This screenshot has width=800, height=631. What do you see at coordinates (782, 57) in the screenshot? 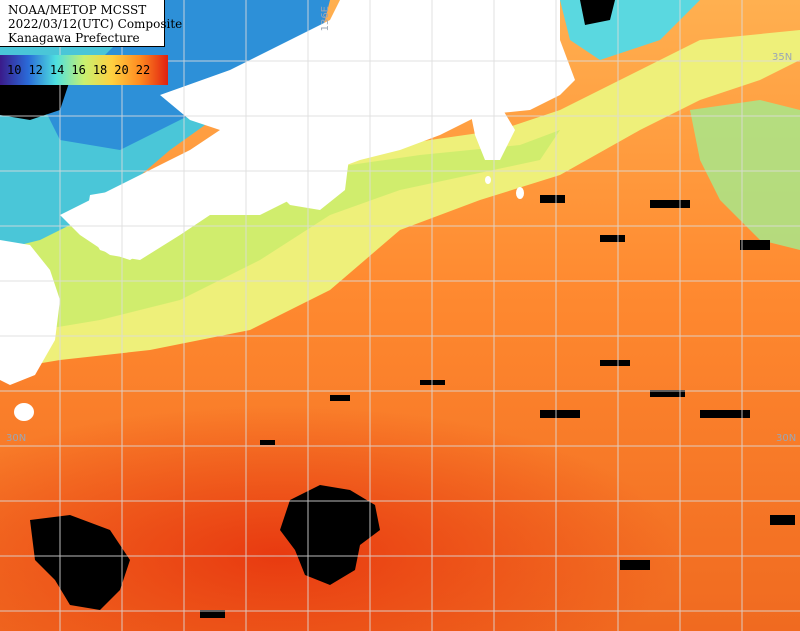
I see `lat-label-35n: 35N` at bounding box center [782, 57].